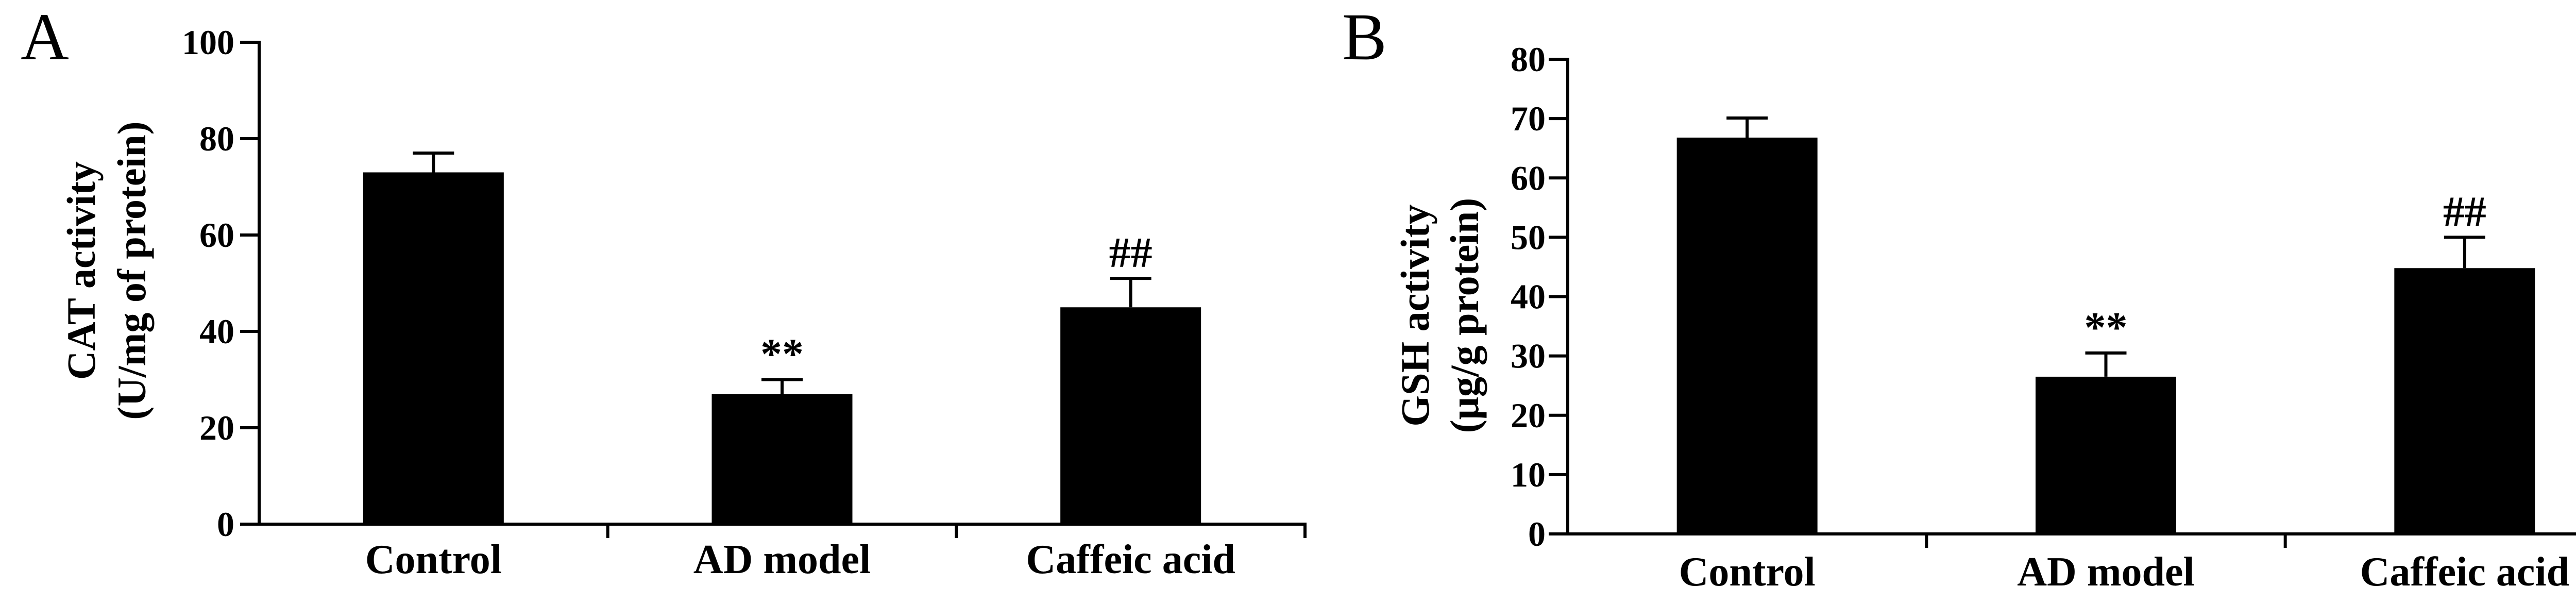 This screenshot has height=603, width=2576. What do you see at coordinates (1528, 118) in the screenshot?
I see `y-tick-label: 70` at bounding box center [1528, 118].